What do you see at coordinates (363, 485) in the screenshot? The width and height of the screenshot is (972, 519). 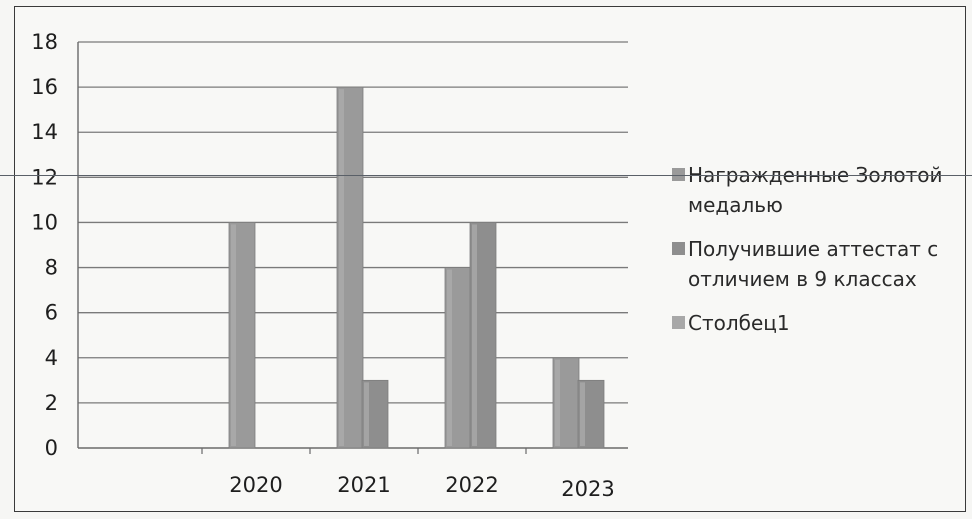 I see `x-tick-label: 2021` at bounding box center [363, 485].